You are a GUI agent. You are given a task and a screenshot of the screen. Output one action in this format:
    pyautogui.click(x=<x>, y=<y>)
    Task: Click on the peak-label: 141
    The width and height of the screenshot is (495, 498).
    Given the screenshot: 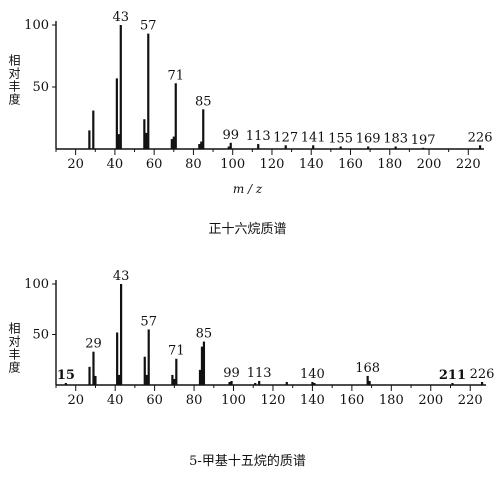 What is the action you would take?
    pyautogui.click(x=313, y=137)
    